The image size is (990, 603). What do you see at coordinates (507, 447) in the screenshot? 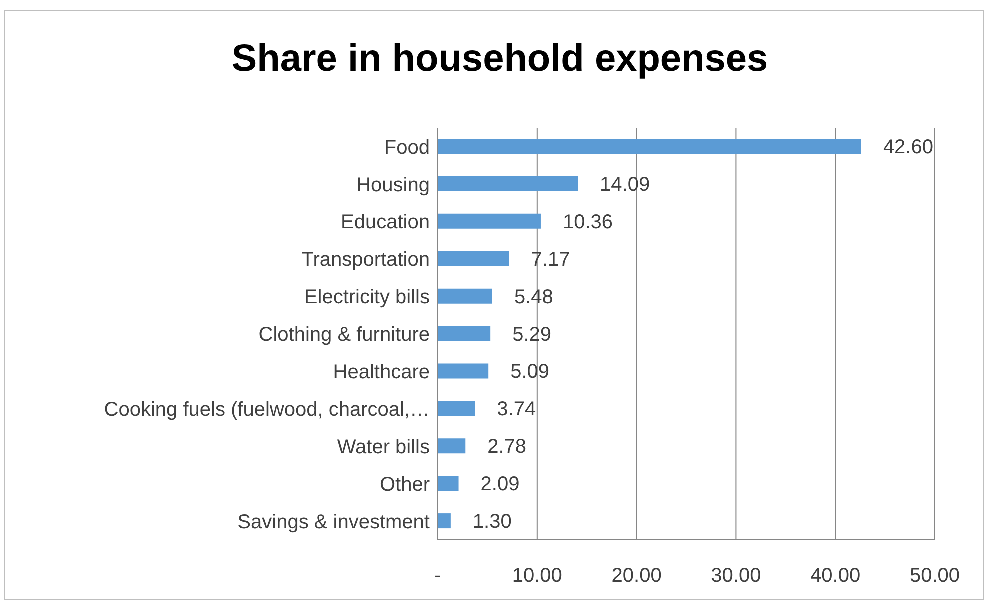
I see `data-label: 2.78` at bounding box center [507, 447].